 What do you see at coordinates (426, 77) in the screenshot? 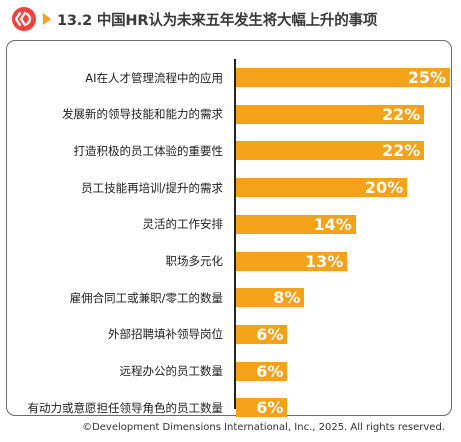
I see `bar-value-label: 25%` at bounding box center [426, 77].